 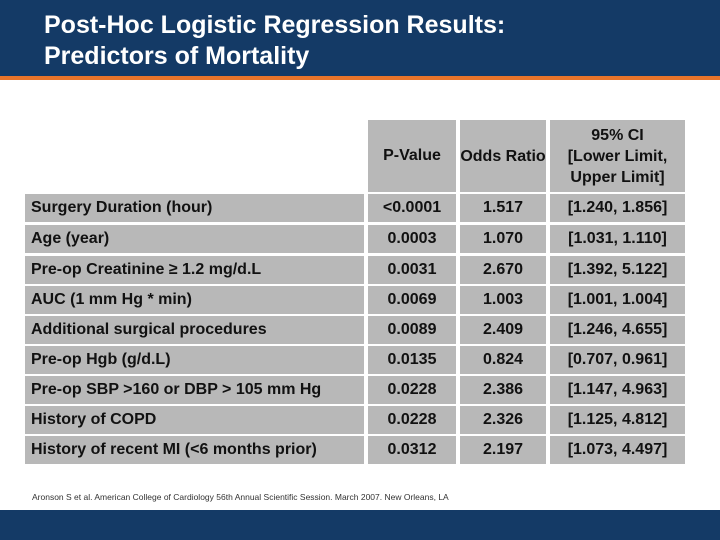 What do you see at coordinates (122, 207) in the screenshot?
I see `row-label: Surgery Duration (hour)` at bounding box center [122, 207].